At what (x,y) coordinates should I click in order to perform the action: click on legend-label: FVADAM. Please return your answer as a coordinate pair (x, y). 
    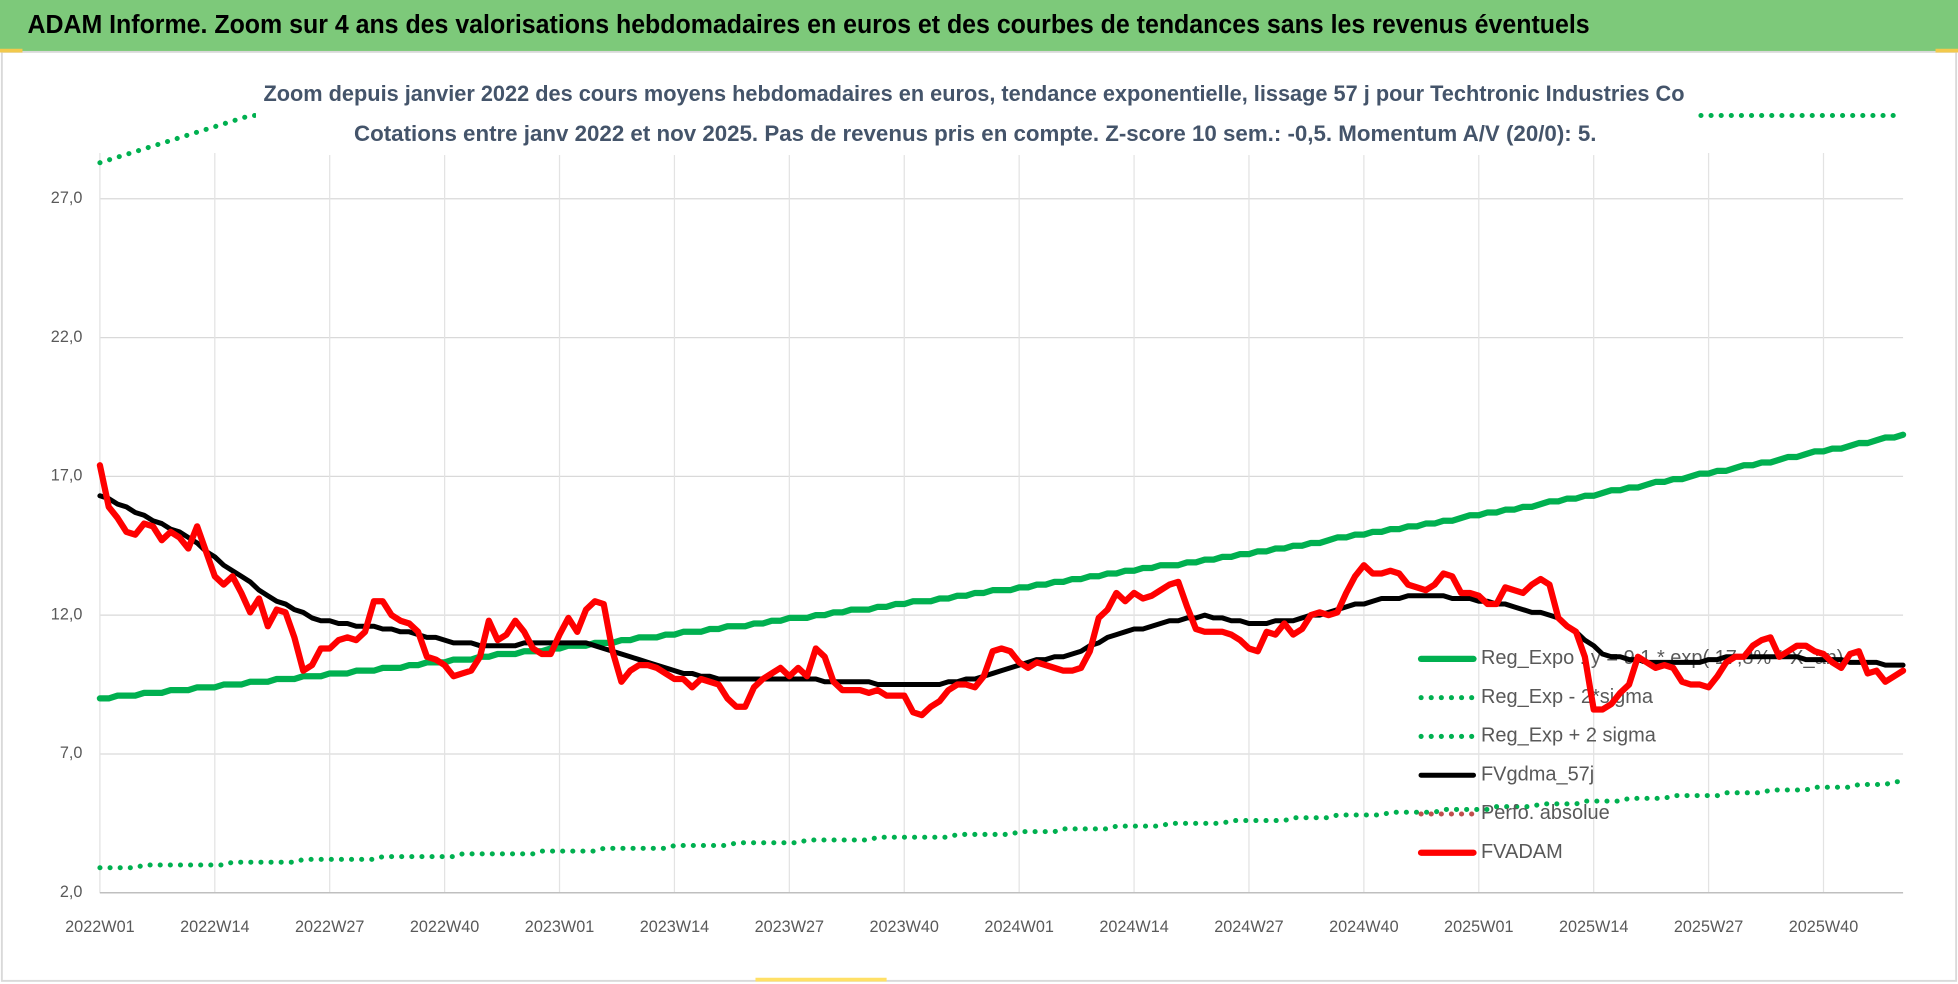
    Looking at the image, I should click on (1522, 852).